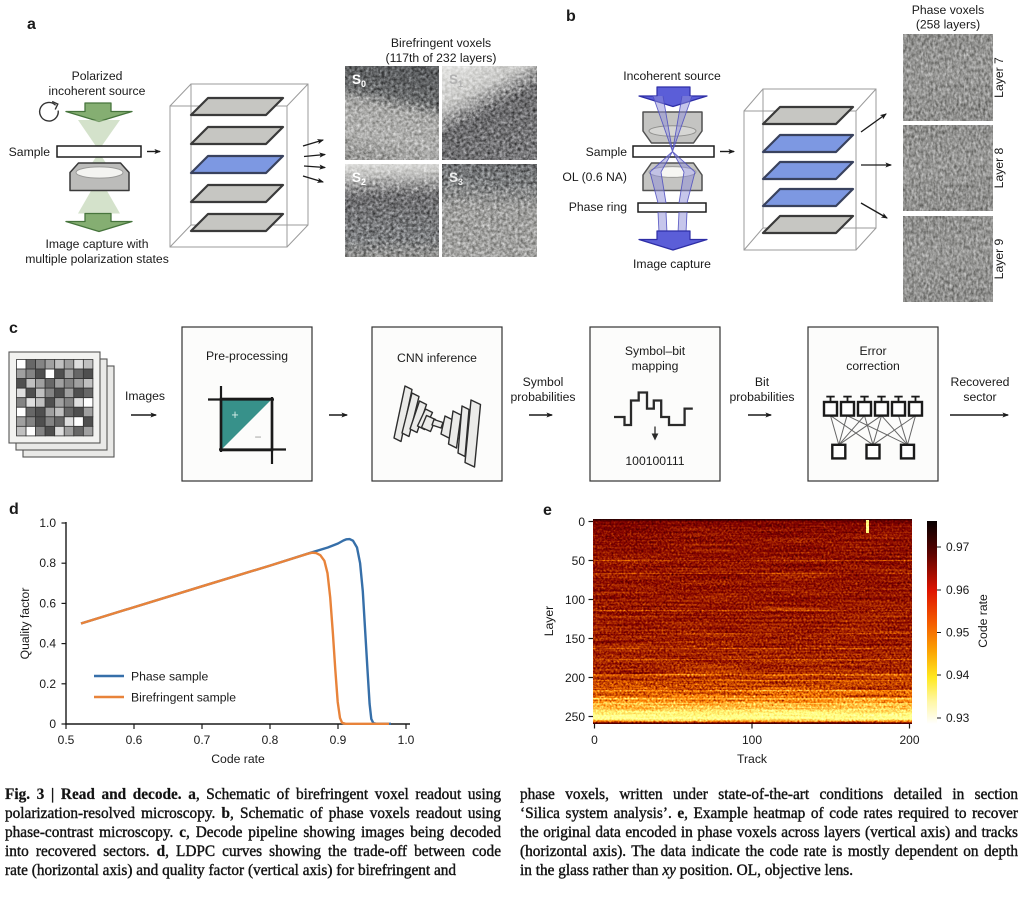 Image resolution: width=1024 pixels, height=905 pixels. I want to click on svg-text: 0.95, so click(958, 633).